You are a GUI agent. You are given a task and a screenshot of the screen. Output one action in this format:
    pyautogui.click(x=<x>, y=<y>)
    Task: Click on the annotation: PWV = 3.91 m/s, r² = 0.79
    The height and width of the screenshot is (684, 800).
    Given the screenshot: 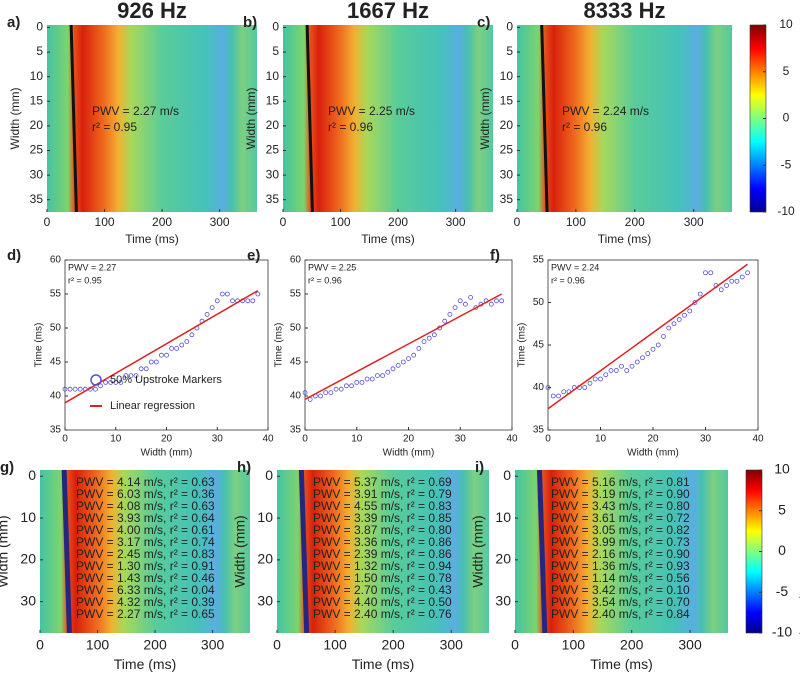 What is the action you would take?
    pyautogui.click(x=382, y=494)
    